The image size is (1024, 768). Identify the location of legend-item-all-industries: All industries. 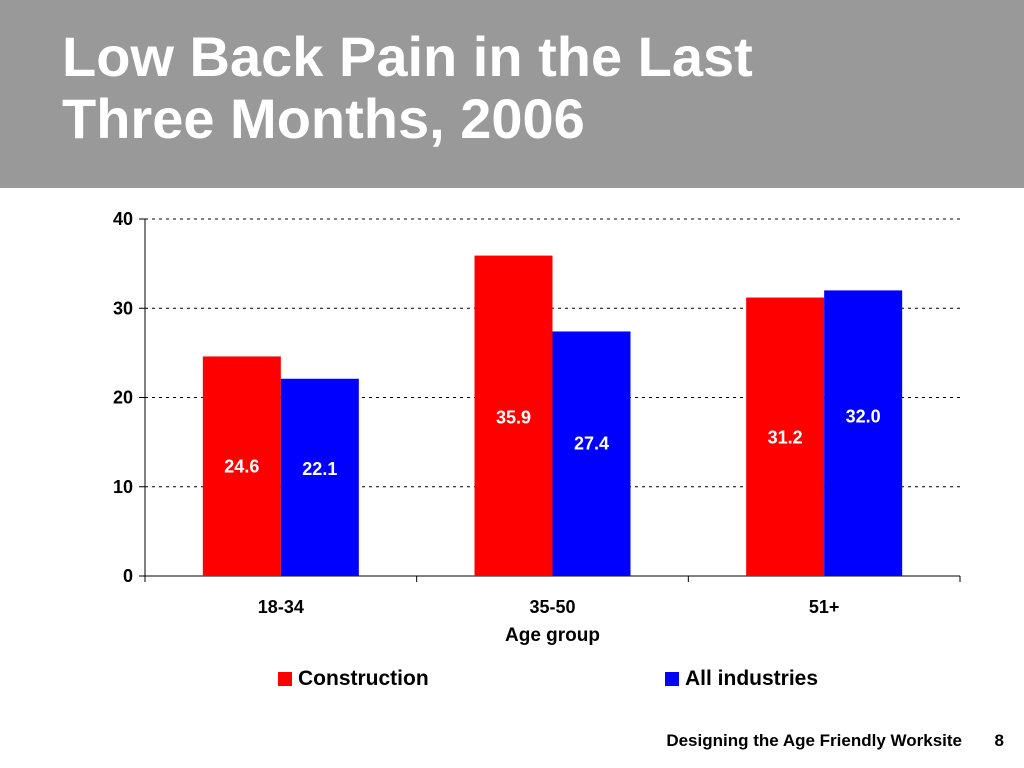
(741, 679).